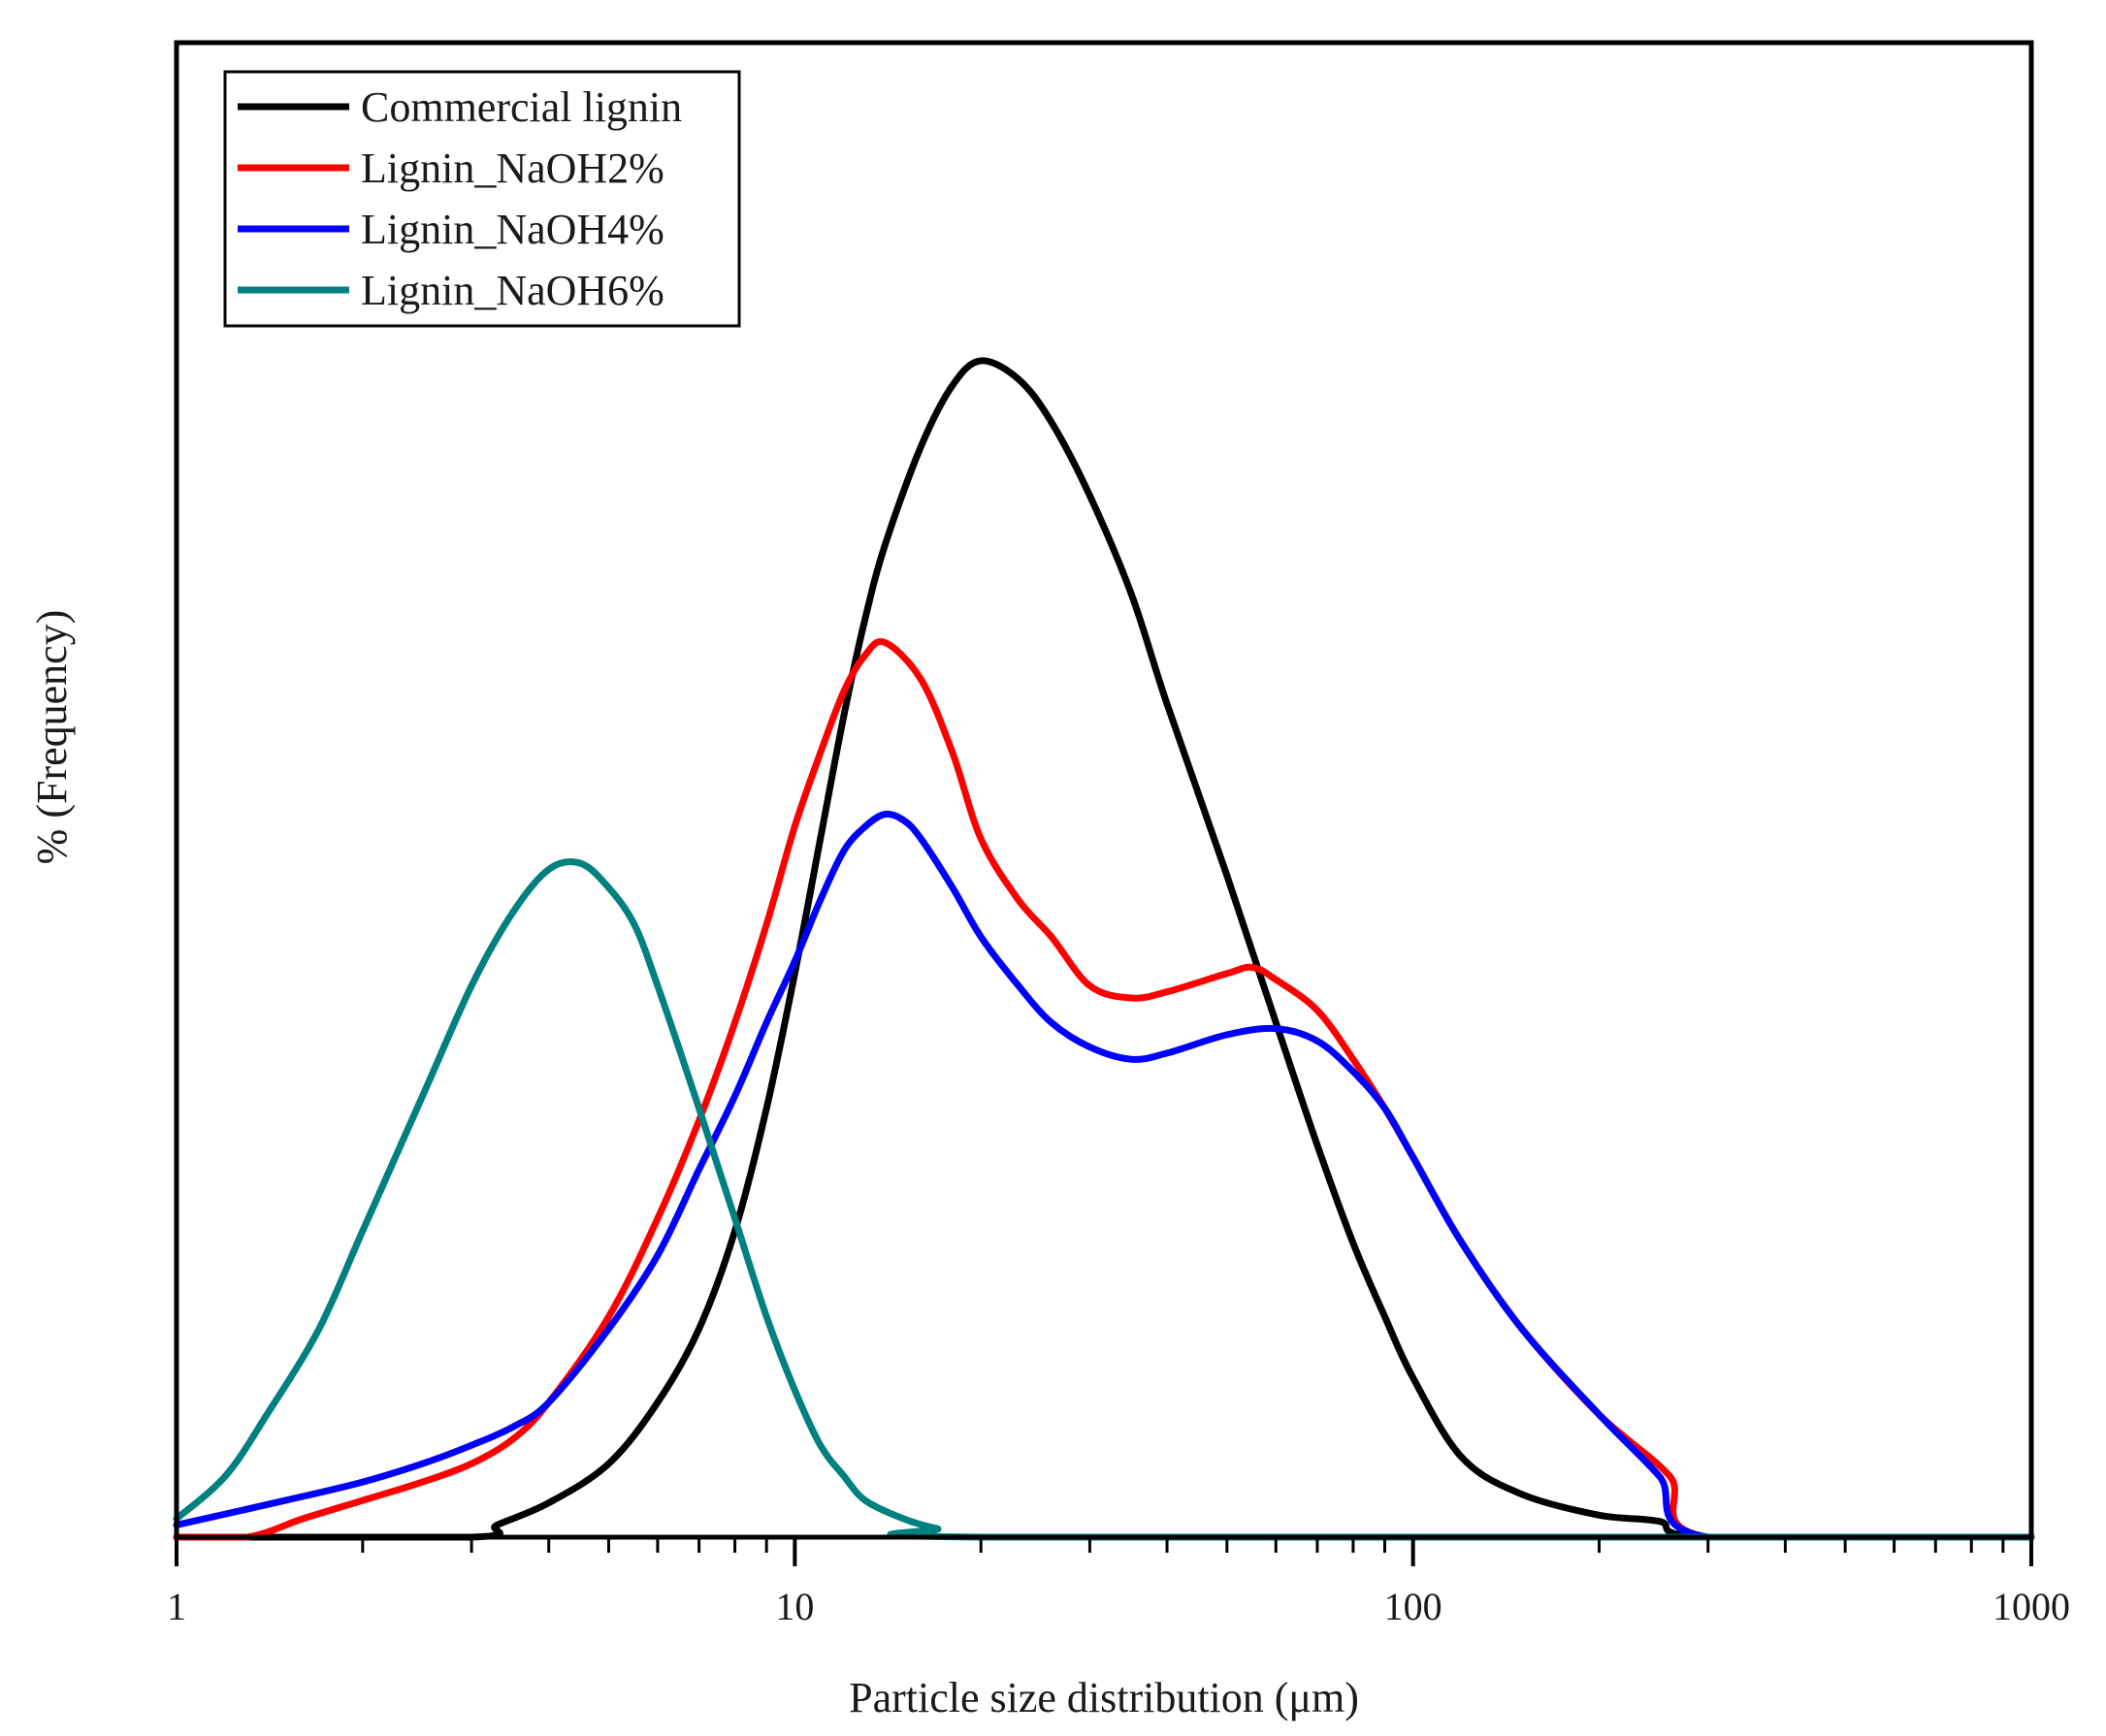 Image resolution: width=2106 pixels, height=1736 pixels. Describe the element at coordinates (176, 1606) in the screenshot. I see `x-tick-label: 1` at that location.